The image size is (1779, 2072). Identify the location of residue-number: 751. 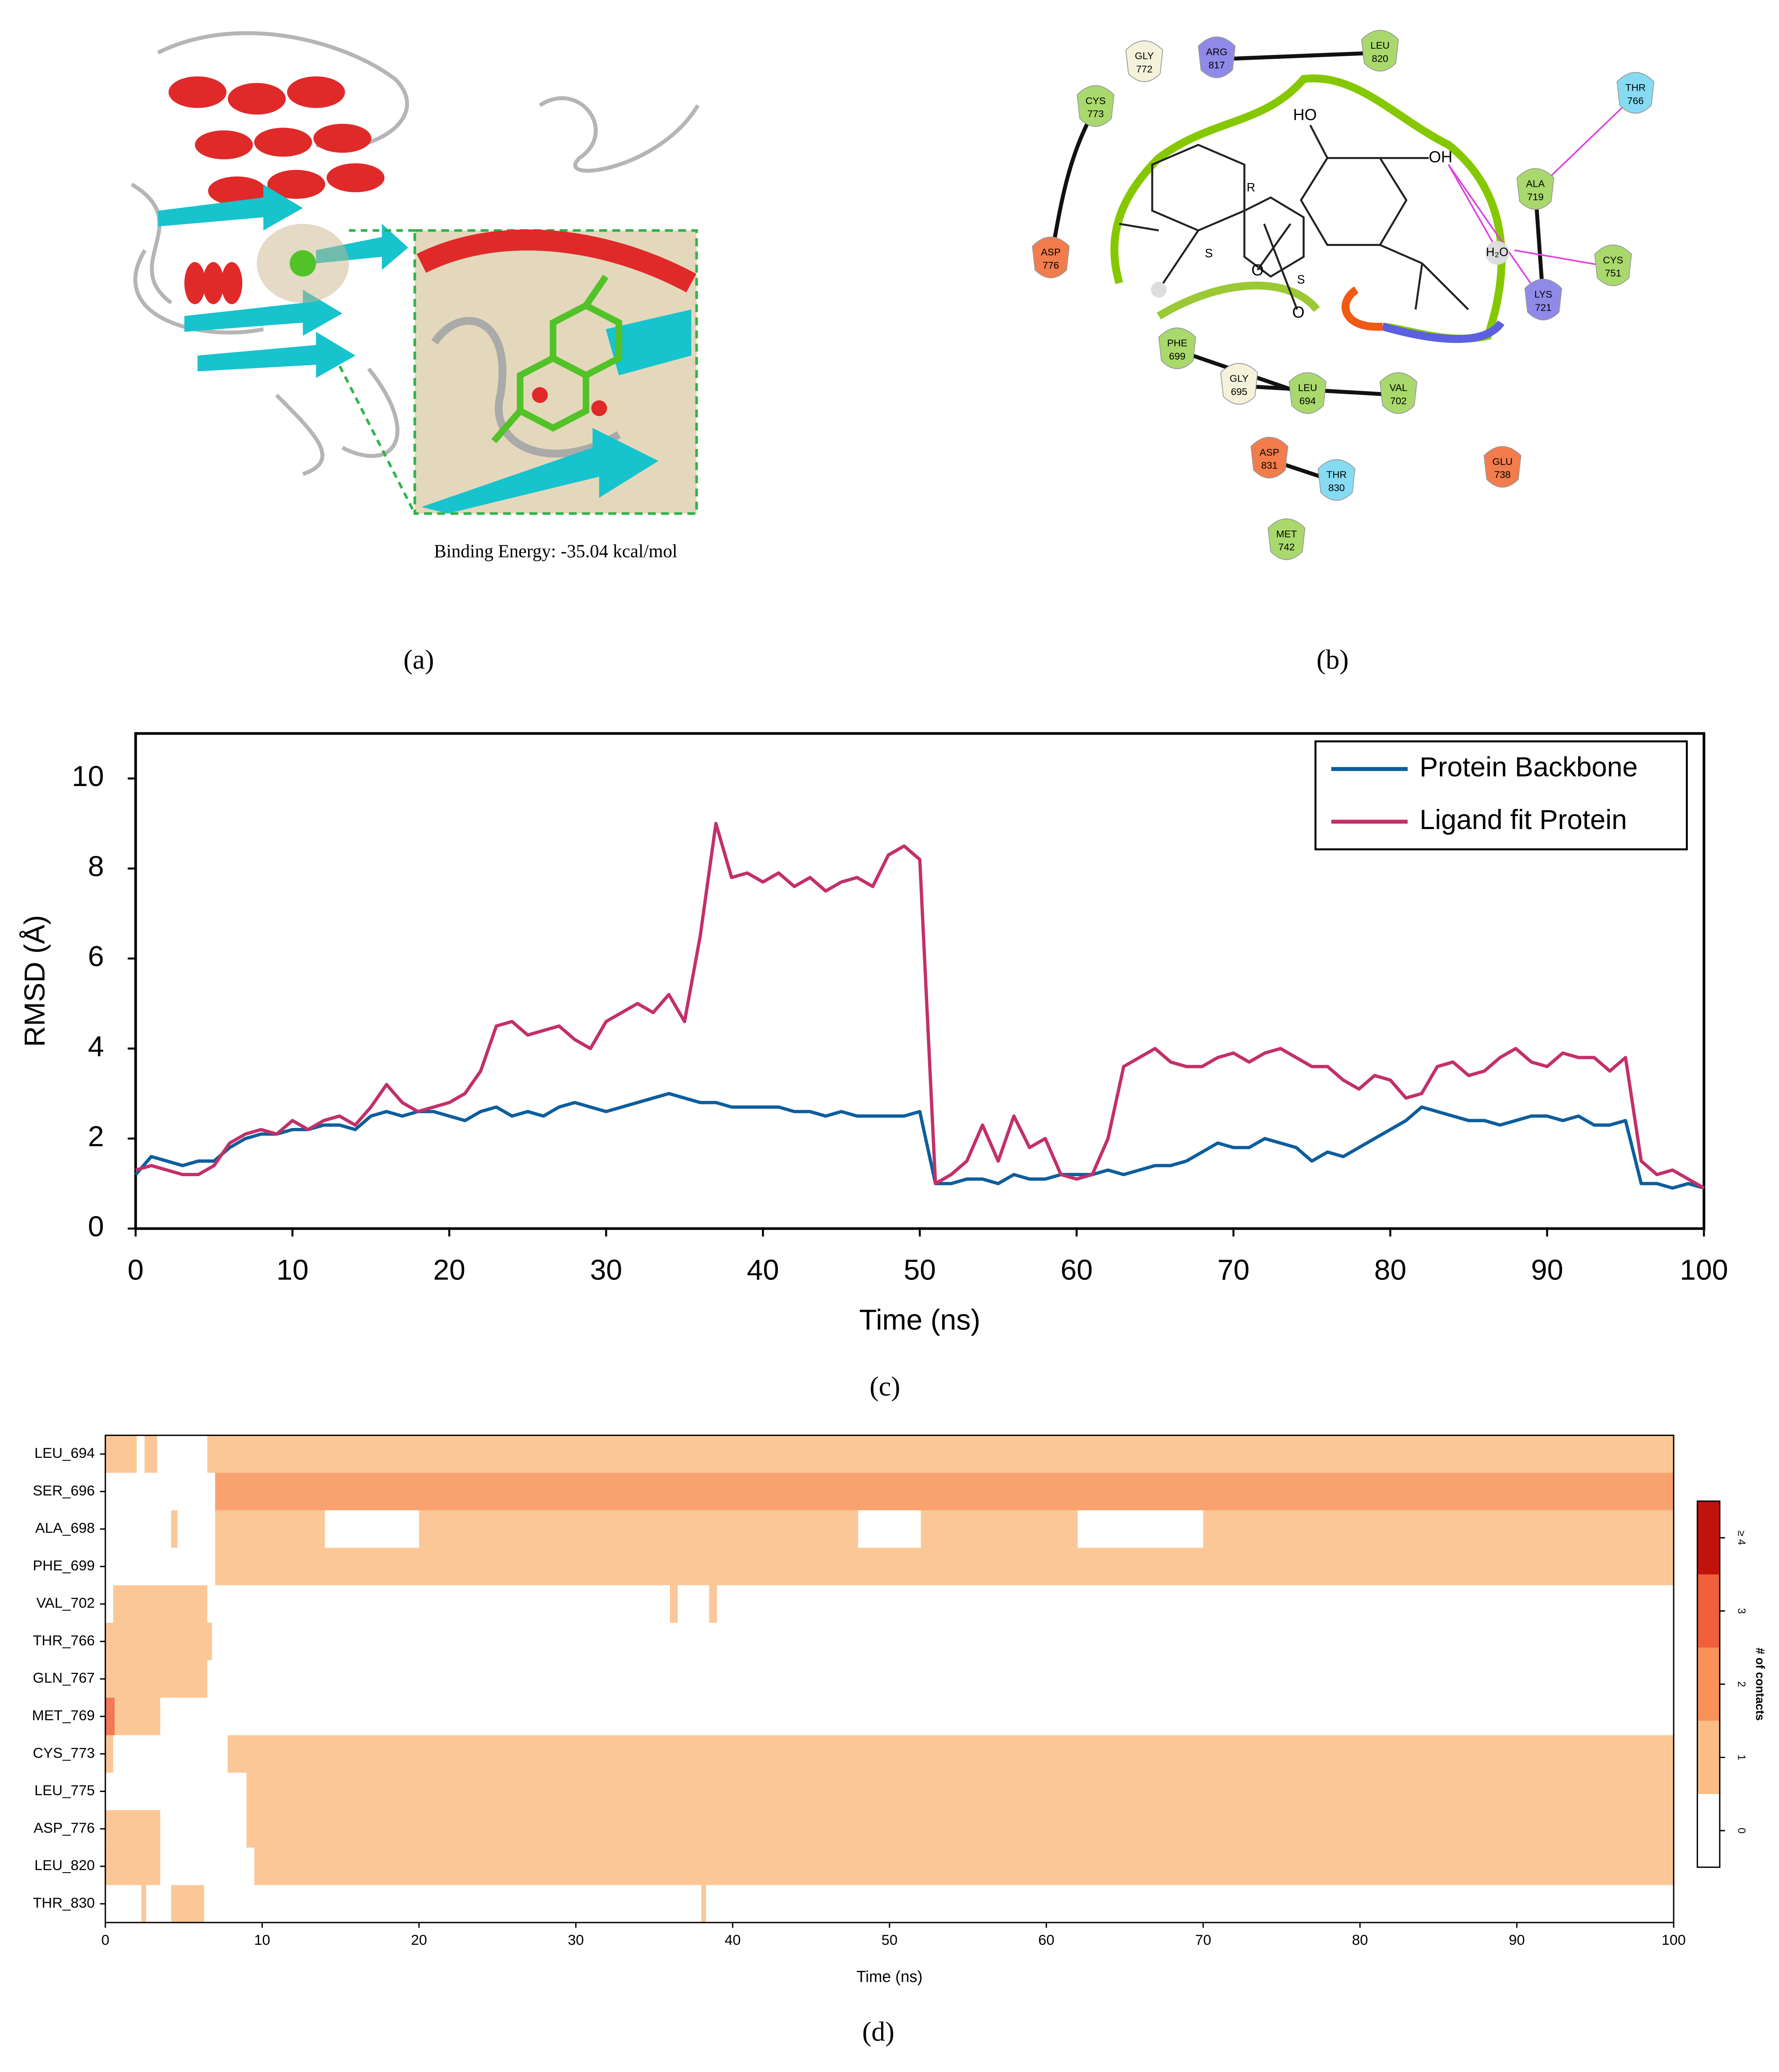
(1613, 273).